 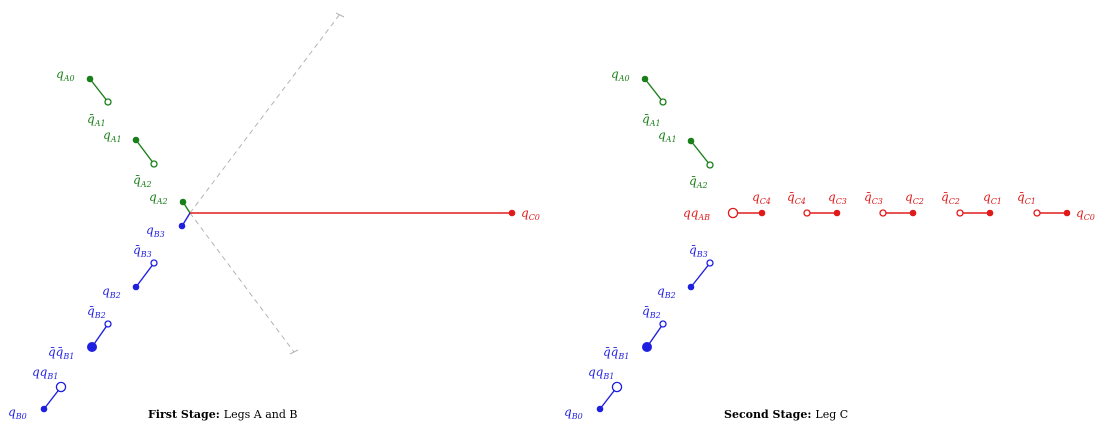 What do you see at coordinates (761, 198) in the screenshot?
I see `label2-qC4: qC4` at bounding box center [761, 198].